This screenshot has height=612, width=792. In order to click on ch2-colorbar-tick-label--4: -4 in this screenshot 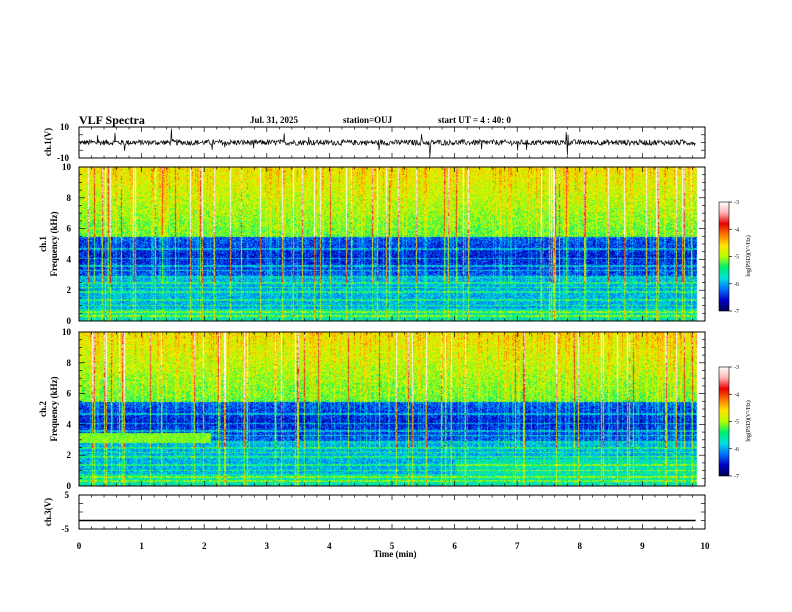, I will do `click(736, 395)`.